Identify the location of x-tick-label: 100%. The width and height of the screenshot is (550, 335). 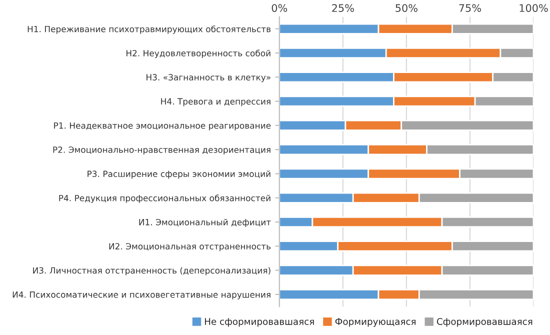
(534, 8).